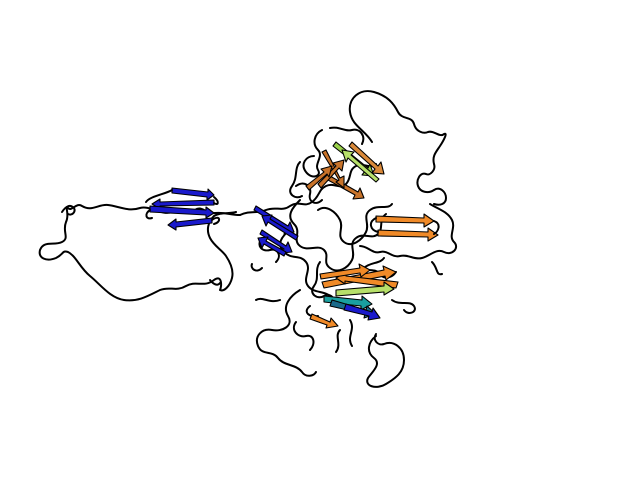 Image resolution: width=640 pixels, height=480 pixels. I want to click on coil-center-tangle, so click(316, 231).